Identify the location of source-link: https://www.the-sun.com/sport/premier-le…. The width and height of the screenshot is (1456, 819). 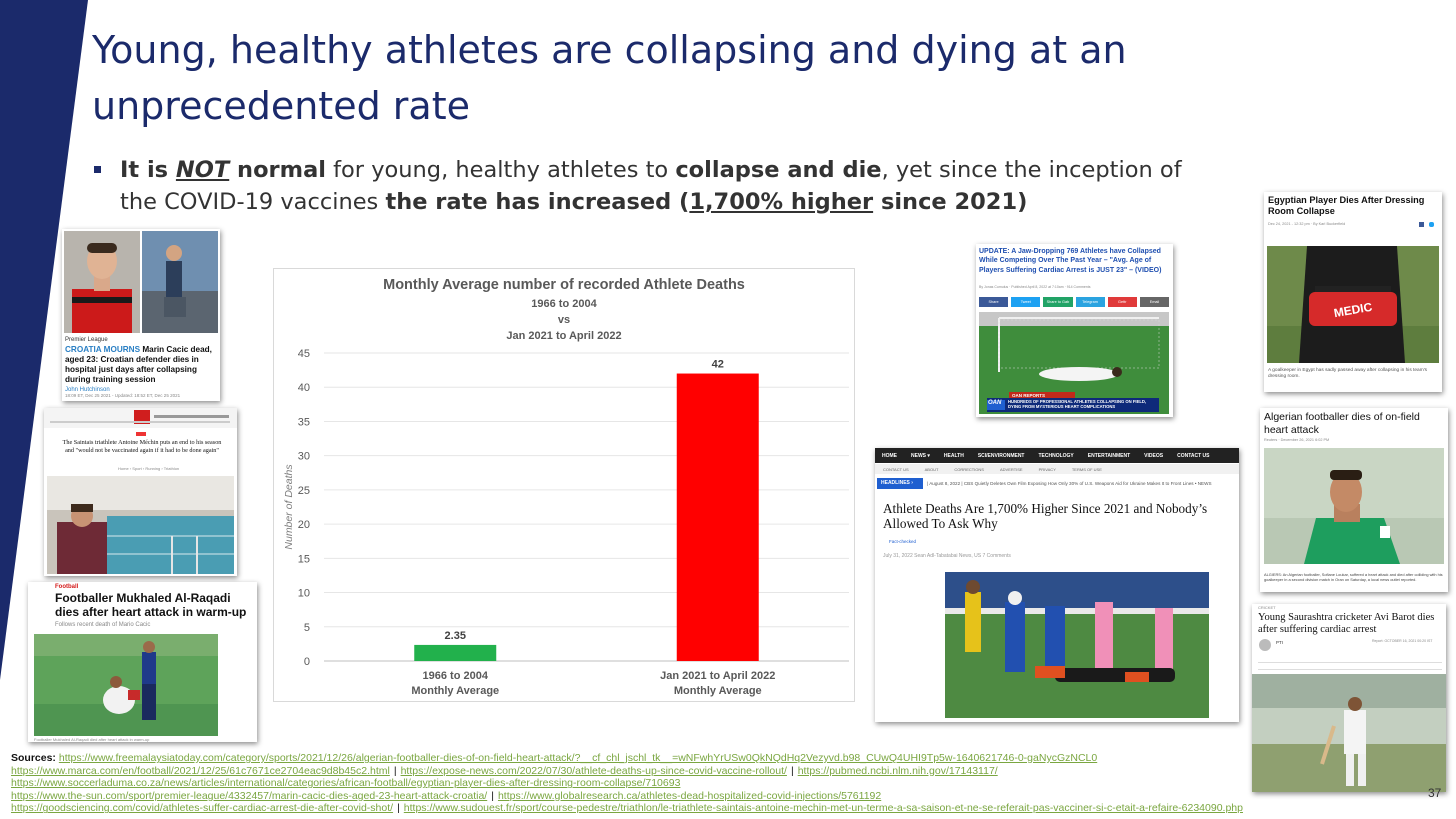
(249, 795).